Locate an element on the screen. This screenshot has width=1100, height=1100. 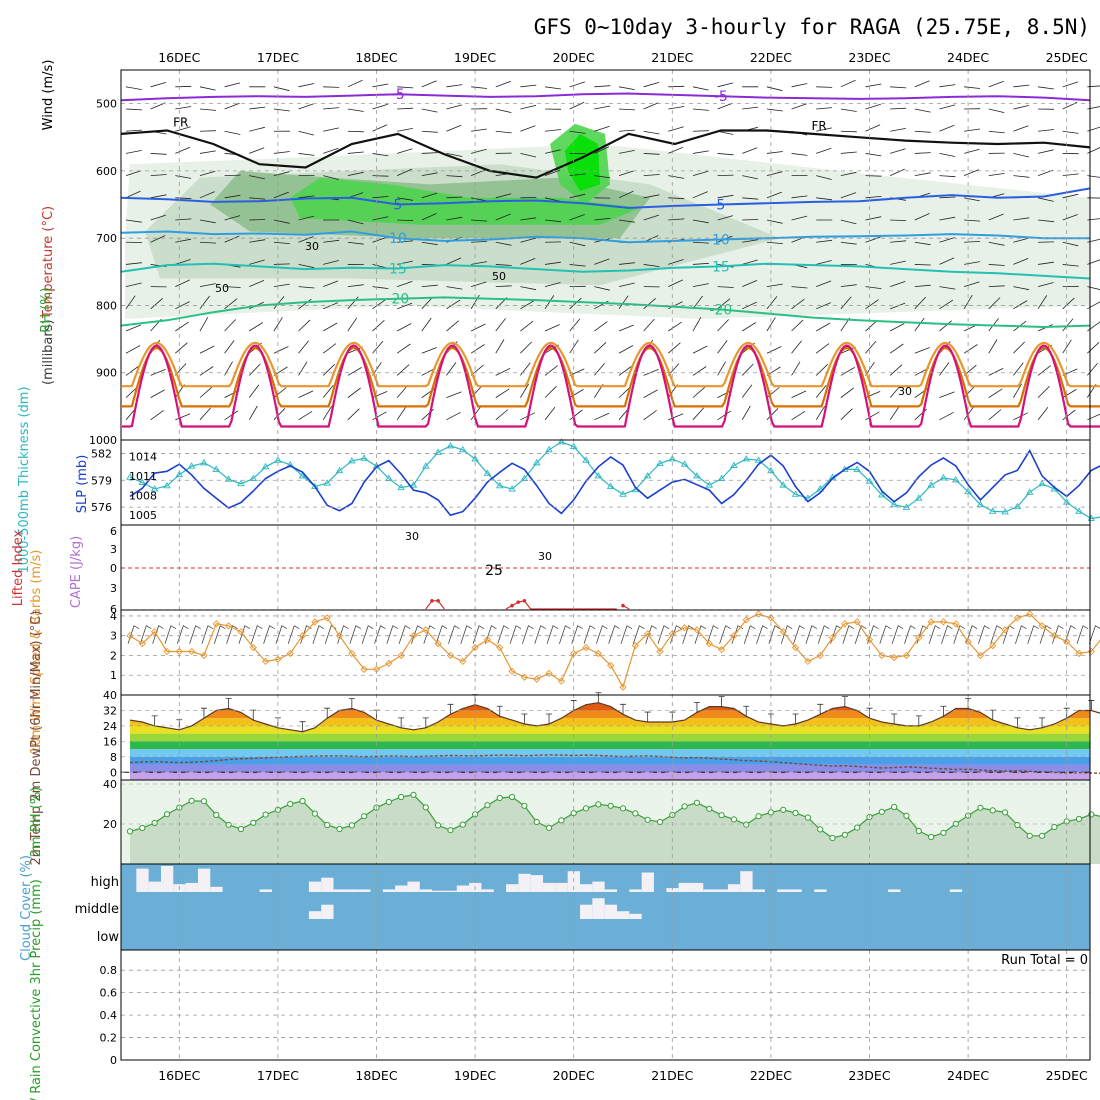
date-label-bottom: 22DEC is located at coordinates (771, 1075).